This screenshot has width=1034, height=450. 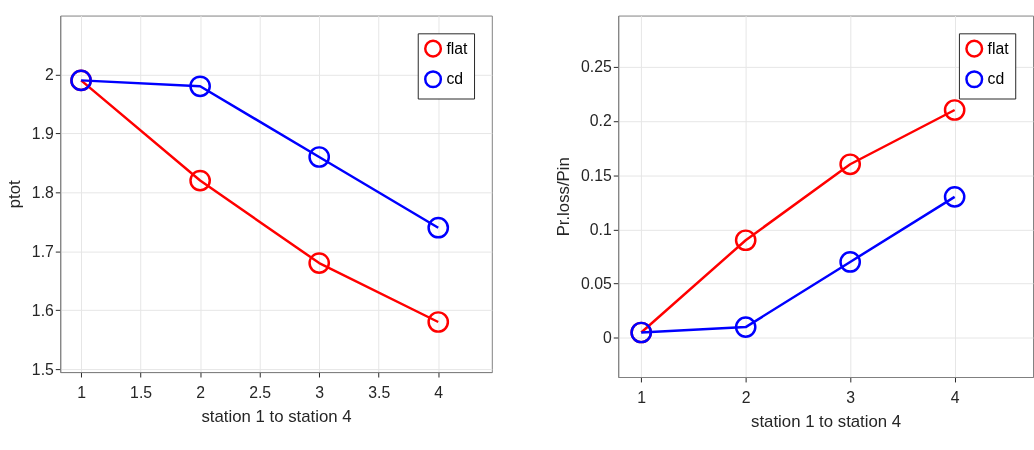 I want to click on y-tick-label: 1.6, so click(x=43, y=310).